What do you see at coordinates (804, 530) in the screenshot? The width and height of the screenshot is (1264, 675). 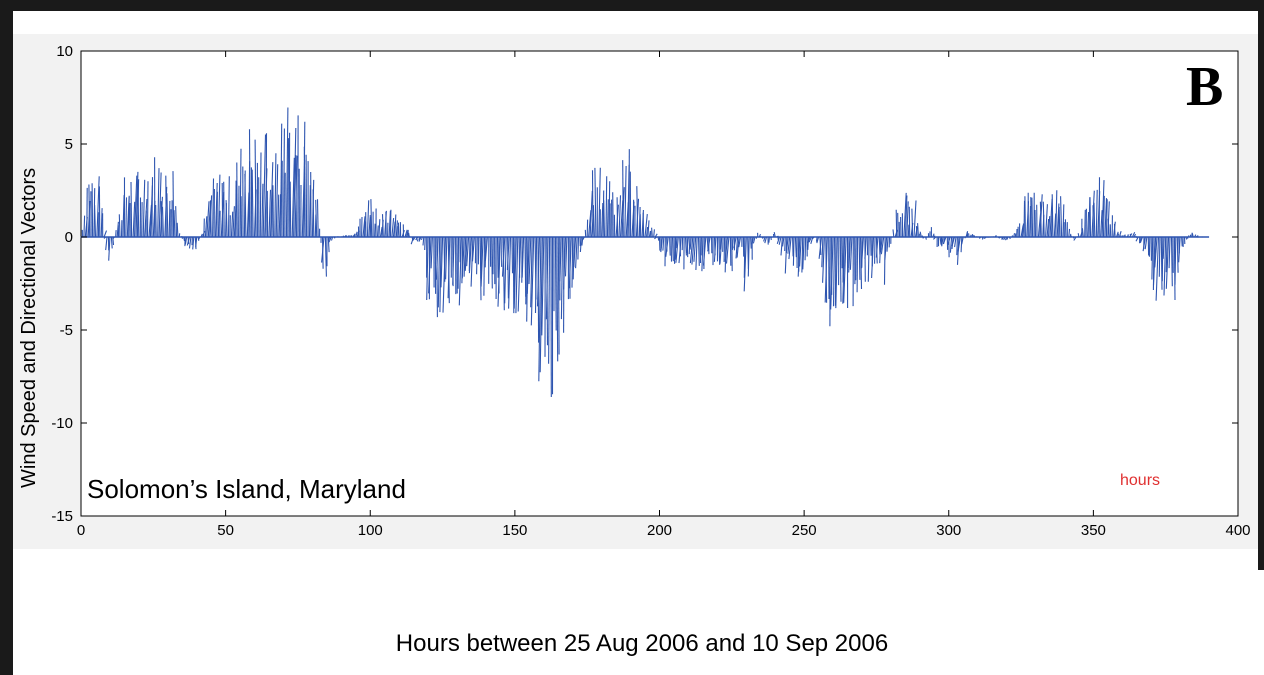 I see `x-tick-label: 250` at bounding box center [804, 530].